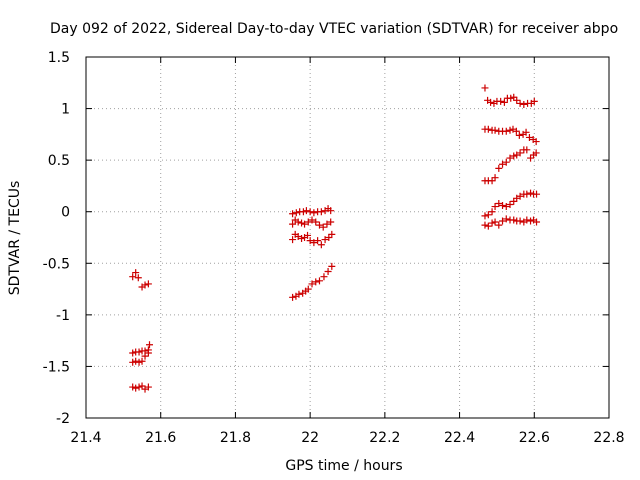 This screenshot has height=480, width=640. What do you see at coordinates (235, 438) in the screenshot?
I see `x-tick-label: 21.8` at bounding box center [235, 438].